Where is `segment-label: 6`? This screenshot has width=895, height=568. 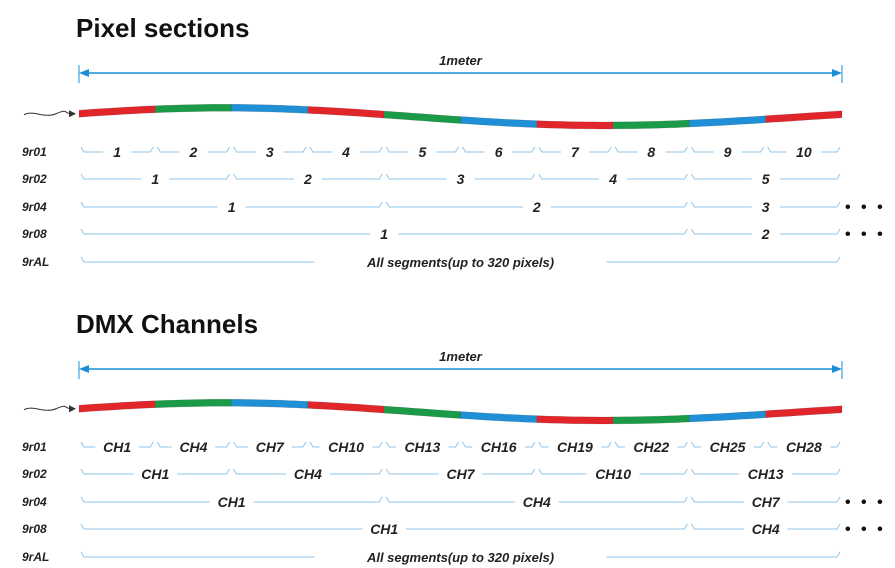 segment-label: 6 is located at coordinates (499, 152).